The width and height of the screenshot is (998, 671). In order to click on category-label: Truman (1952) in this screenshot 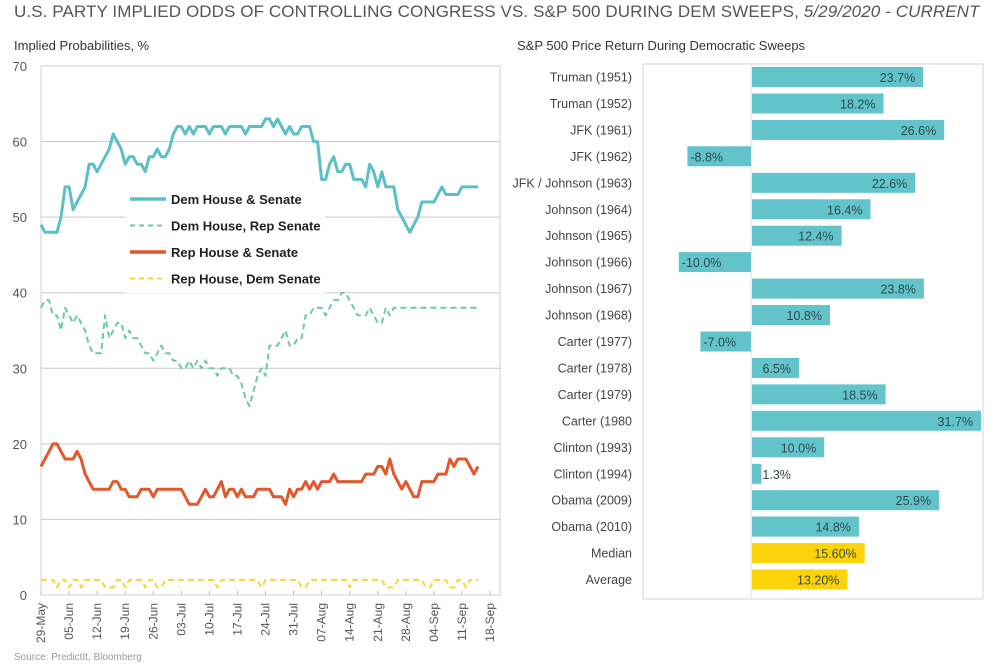, I will do `click(591, 104)`.